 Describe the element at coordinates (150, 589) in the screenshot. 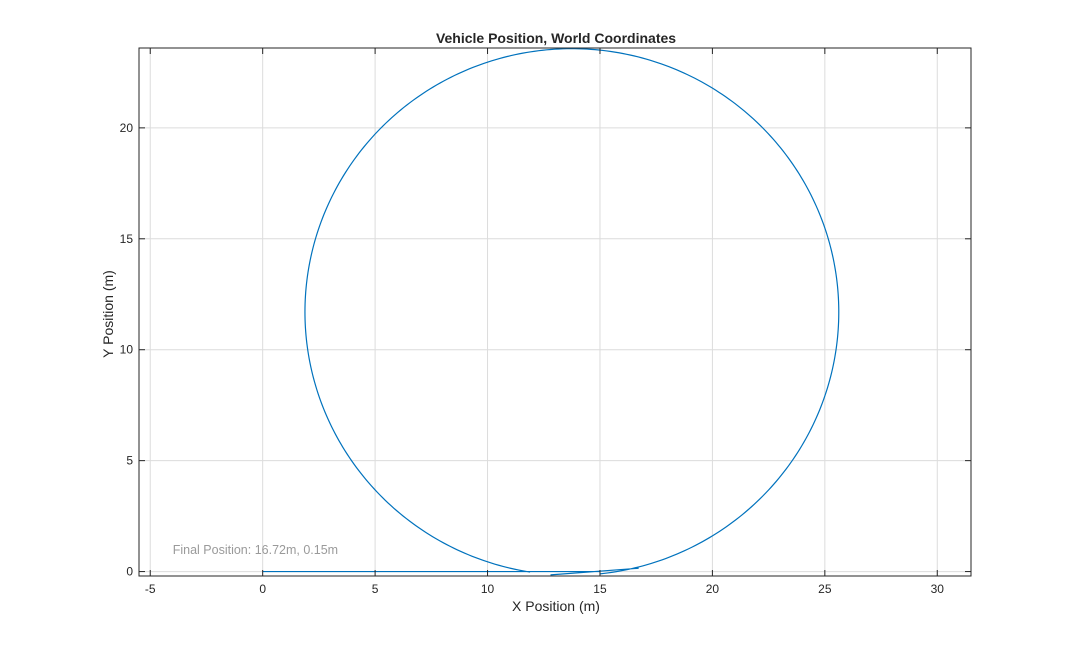

I see `x-tick-label: -5` at that location.